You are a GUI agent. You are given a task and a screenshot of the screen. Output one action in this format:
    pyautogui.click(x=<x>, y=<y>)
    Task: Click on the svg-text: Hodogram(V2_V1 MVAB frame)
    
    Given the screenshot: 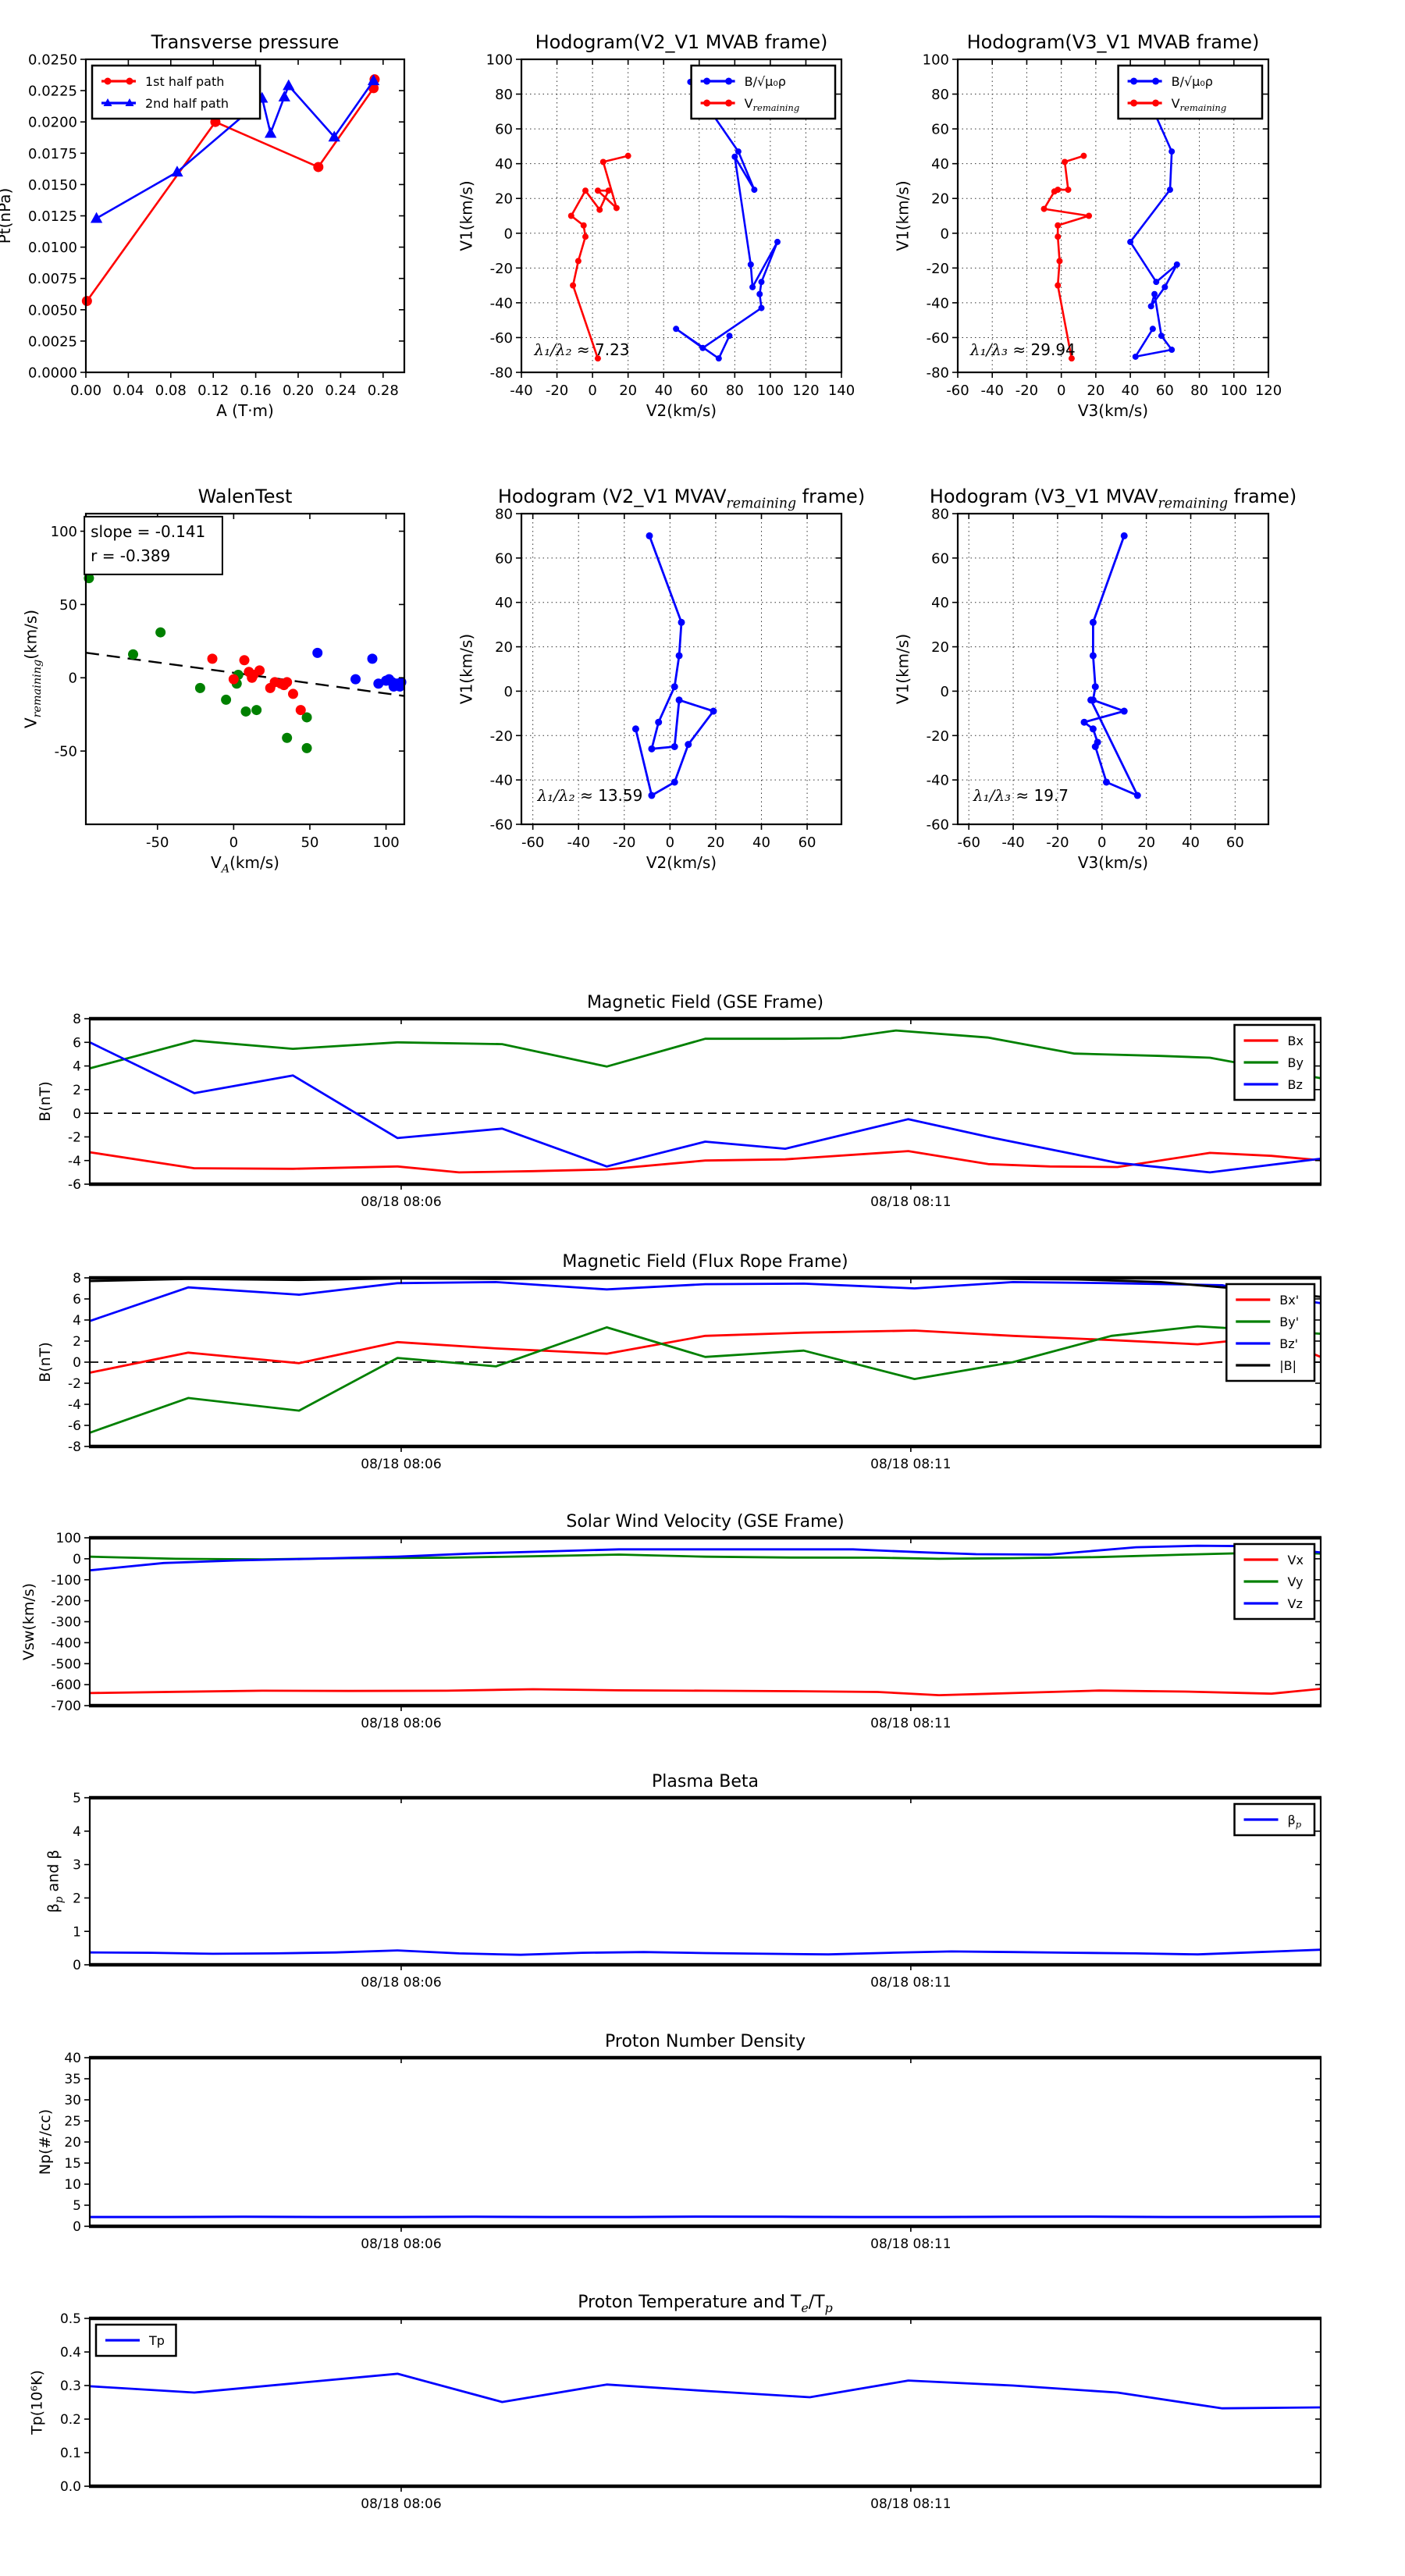 What is the action you would take?
    pyautogui.click(x=681, y=42)
    